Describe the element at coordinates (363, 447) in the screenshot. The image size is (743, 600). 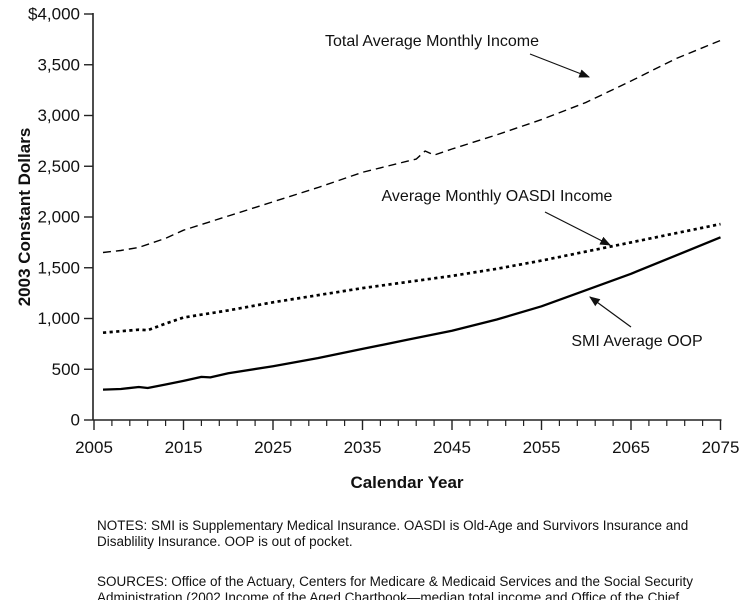
I see `x-tick-label: 2035` at that location.